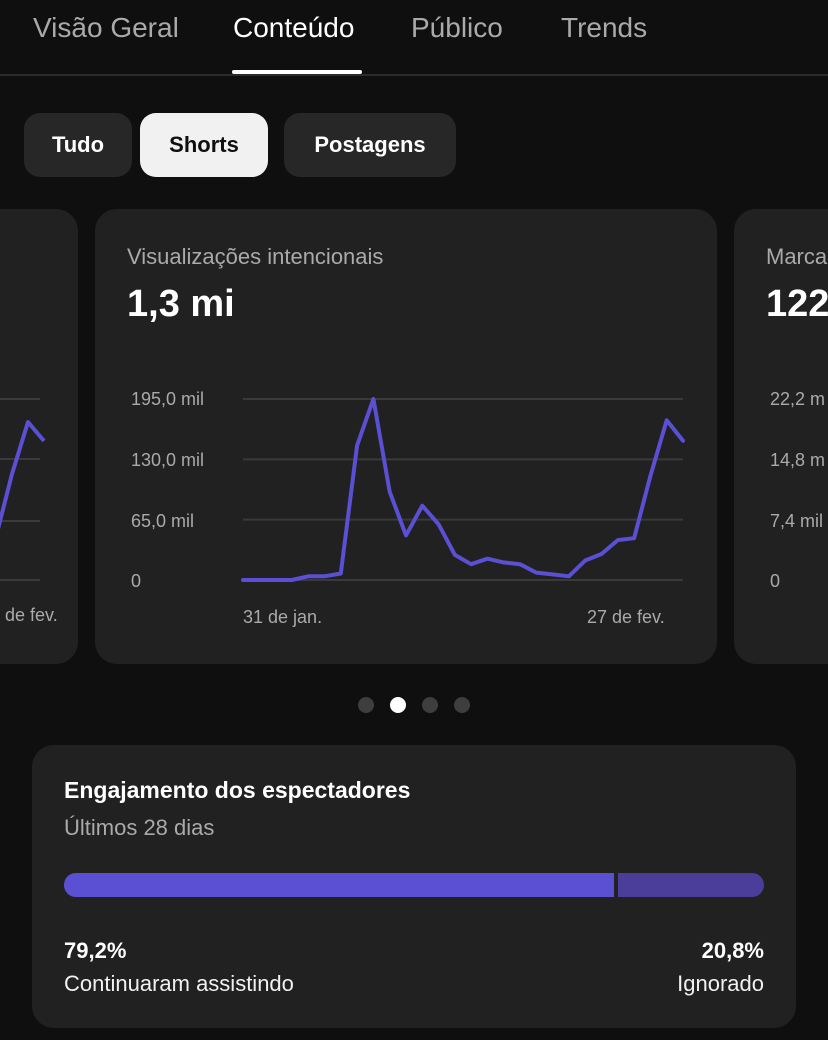  Describe the element at coordinates (297, 72) in the screenshot. I see `active-tab-indicator` at that location.